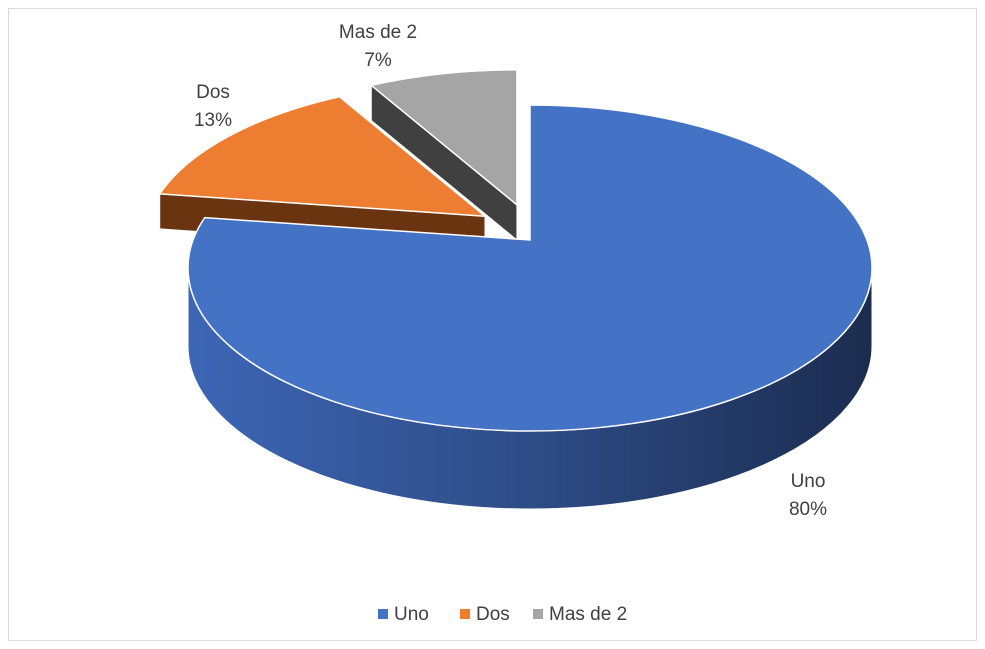 This screenshot has height=649, width=985. Describe the element at coordinates (493, 614) in the screenshot. I see `legend-label: Dos` at that location.